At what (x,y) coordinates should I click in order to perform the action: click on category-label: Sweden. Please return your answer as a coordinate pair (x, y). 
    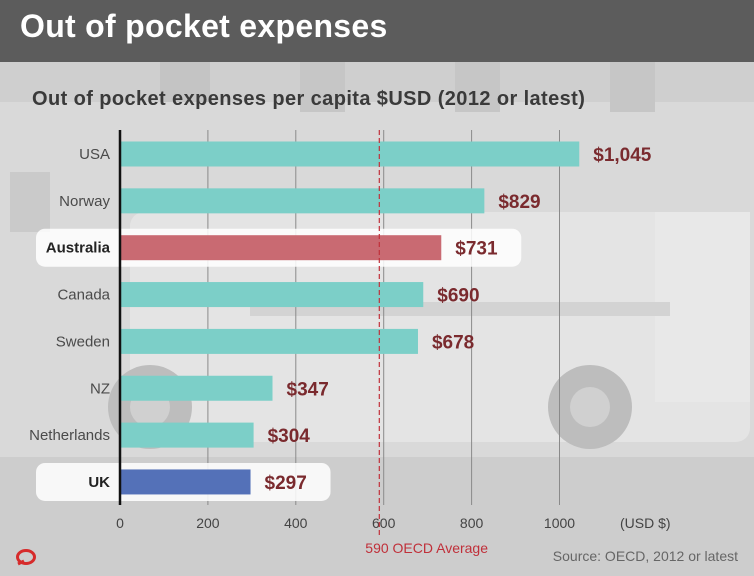
    Looking at the image, I should click on (83, 341).